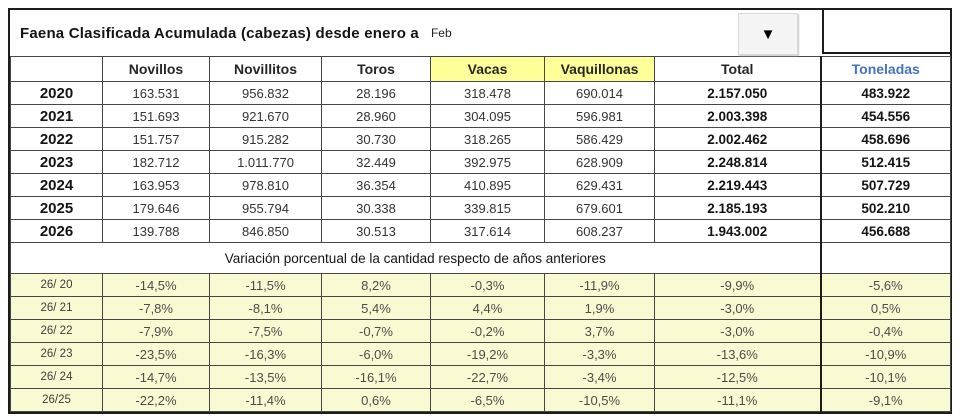  I want to click on chevron-down-icon: ▼, so click(768, 34).